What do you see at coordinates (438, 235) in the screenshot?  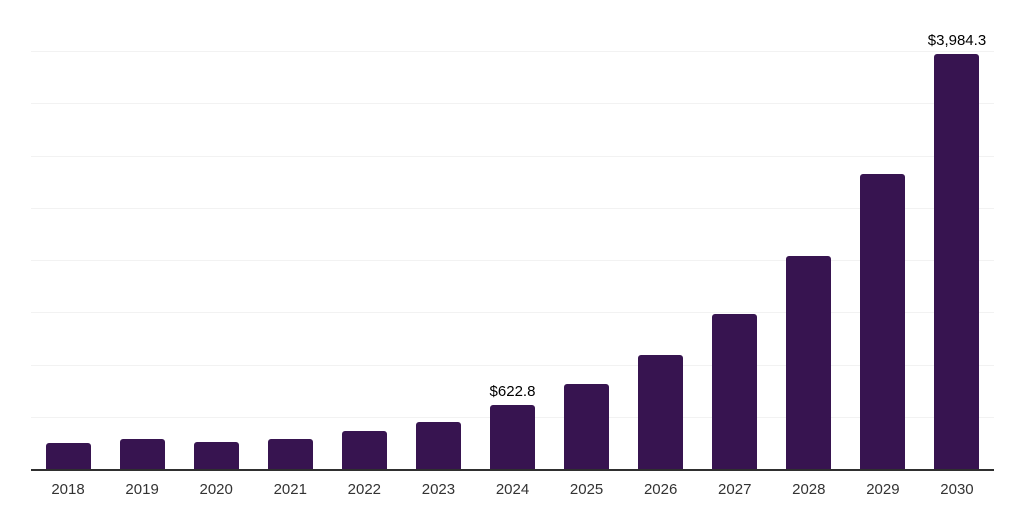 I see `bar-band-2023` at bounding box center [438, 235].